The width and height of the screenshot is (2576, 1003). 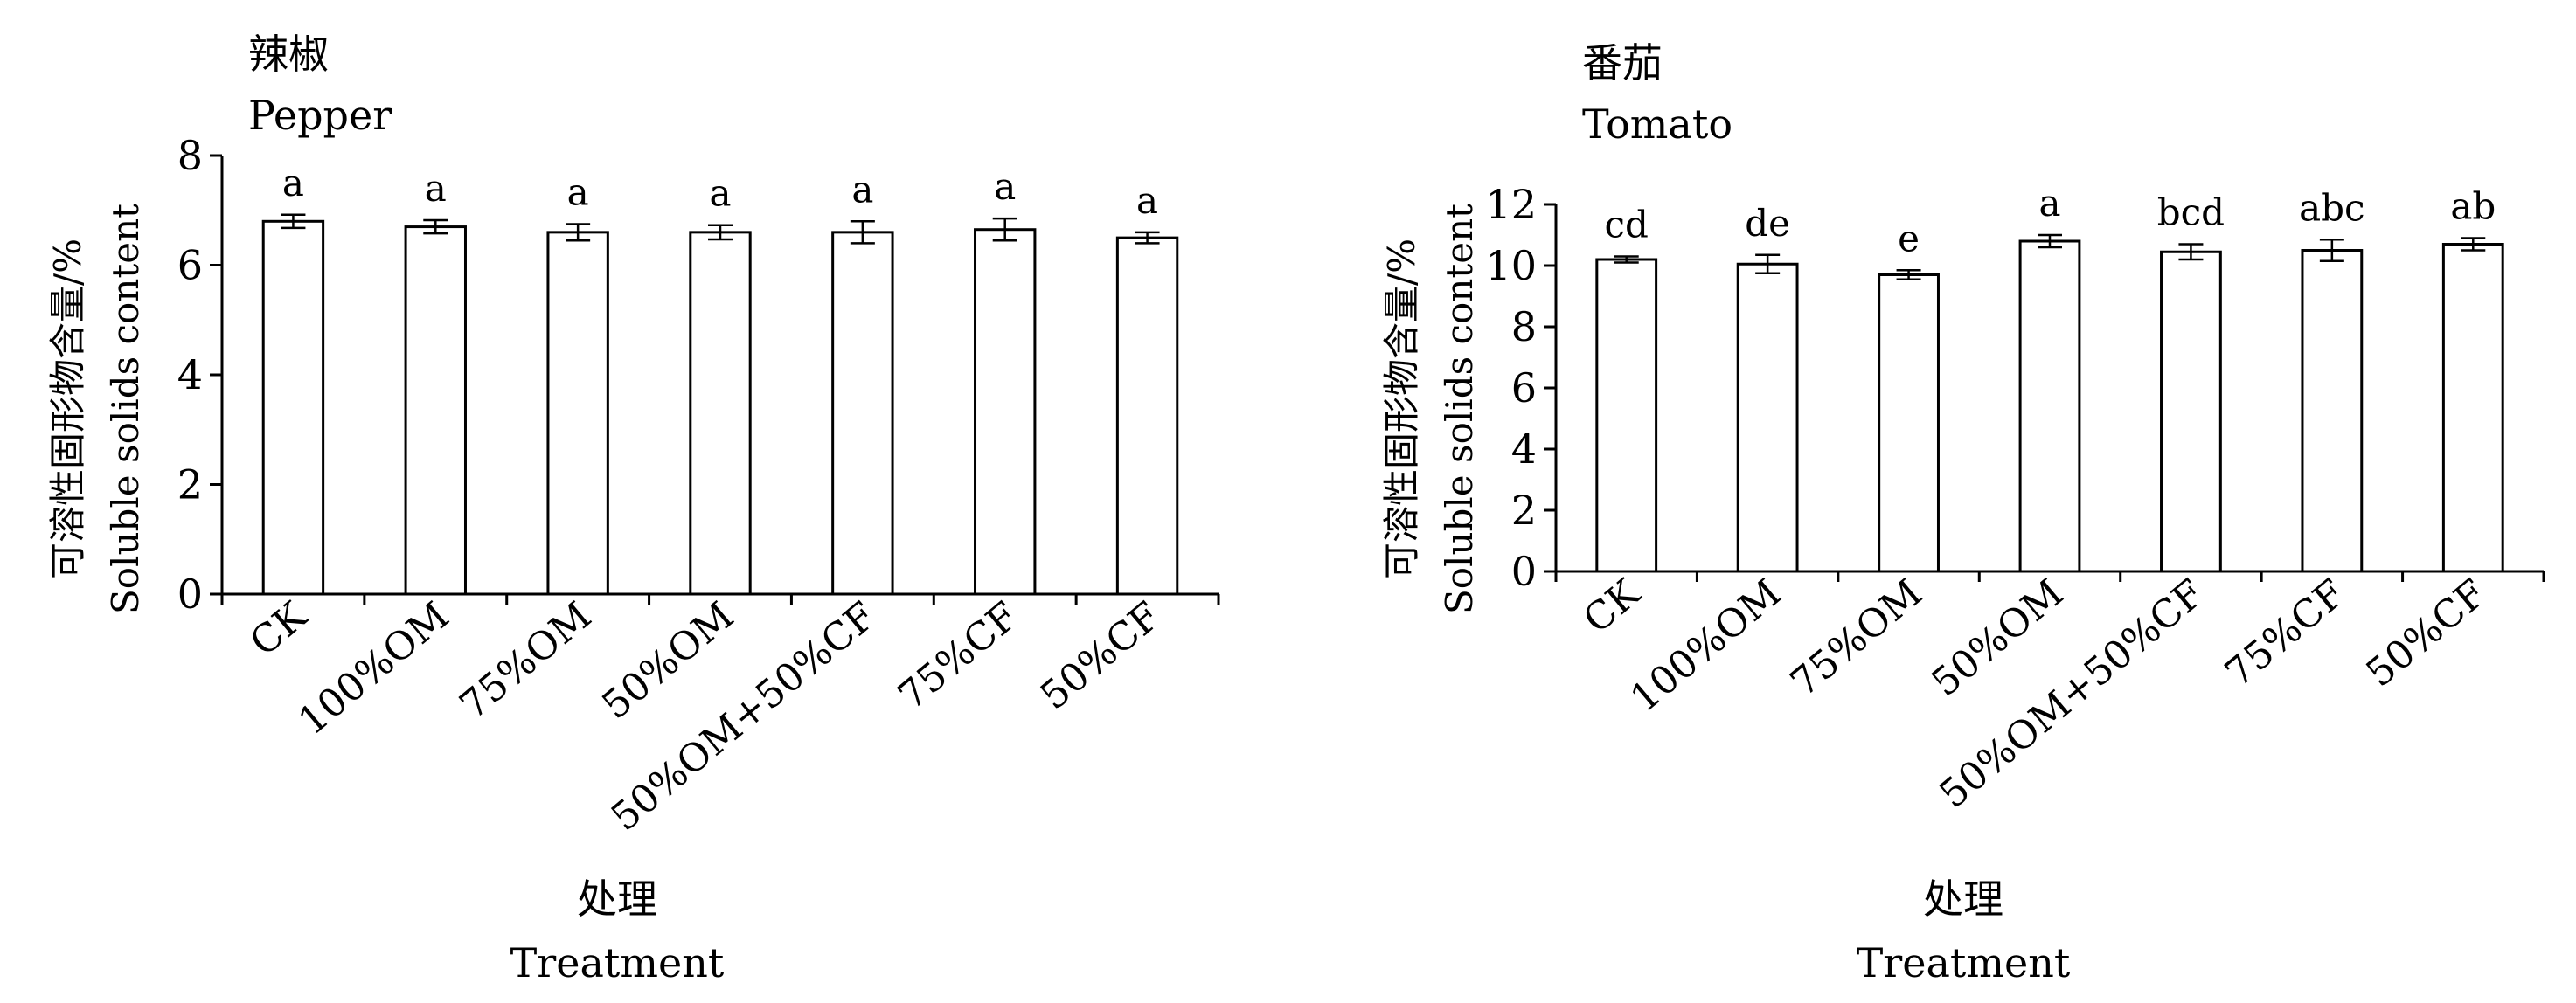 I want to click on tomato-ylabel: 可溶性固形物含量/%, so click(x=1402, y=409).